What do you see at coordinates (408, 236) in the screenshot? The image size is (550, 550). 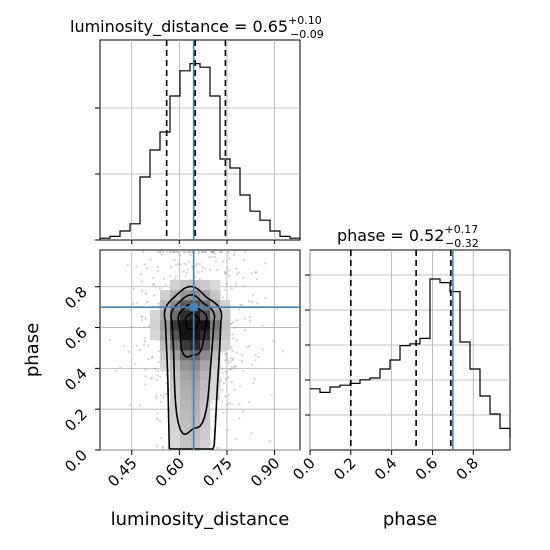 I see `marginal-title-phase: phase = 0.52+0.17 −0.32` at bounding box center [408, 236].